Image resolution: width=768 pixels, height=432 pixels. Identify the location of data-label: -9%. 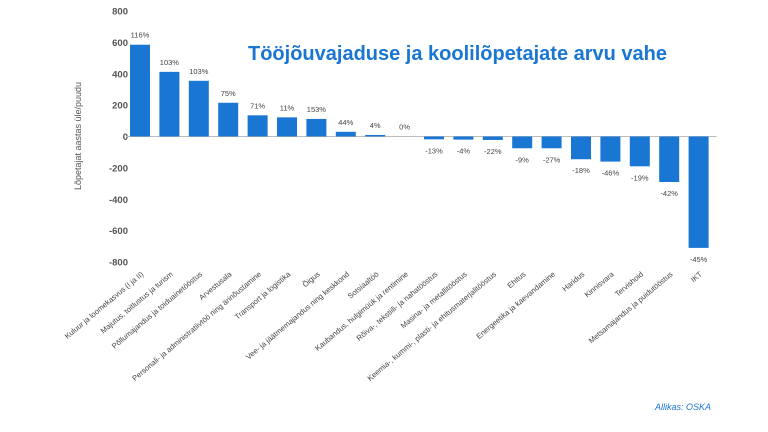
(523, 159).